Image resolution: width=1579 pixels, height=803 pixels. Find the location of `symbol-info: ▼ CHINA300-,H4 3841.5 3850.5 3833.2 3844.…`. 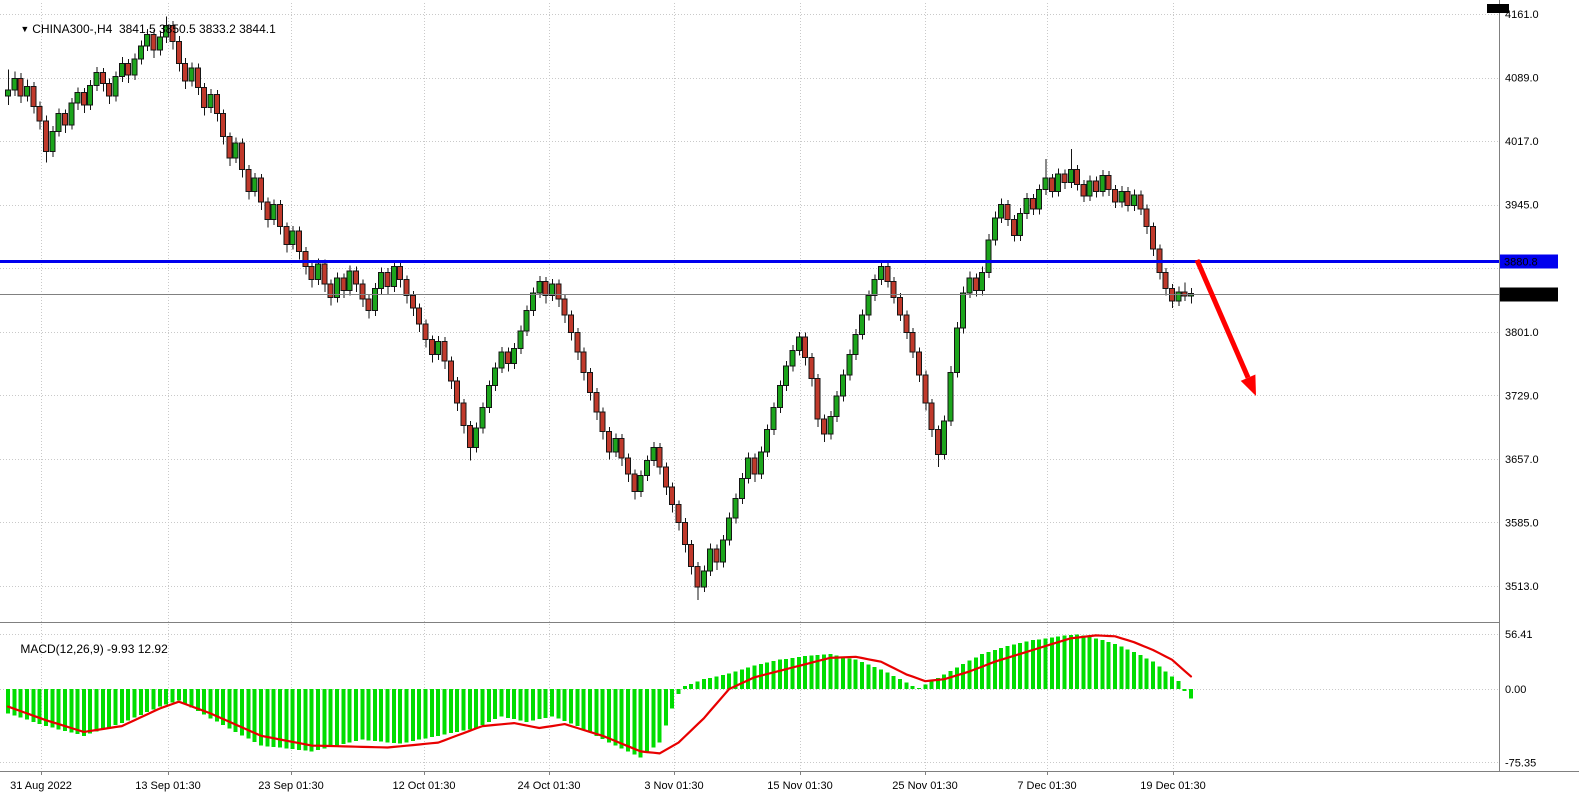

symbol-info: ▼ CHINA300-,H4 3841.5 3850.5 3833.2 3844.… is located at coordinates (141, 29).